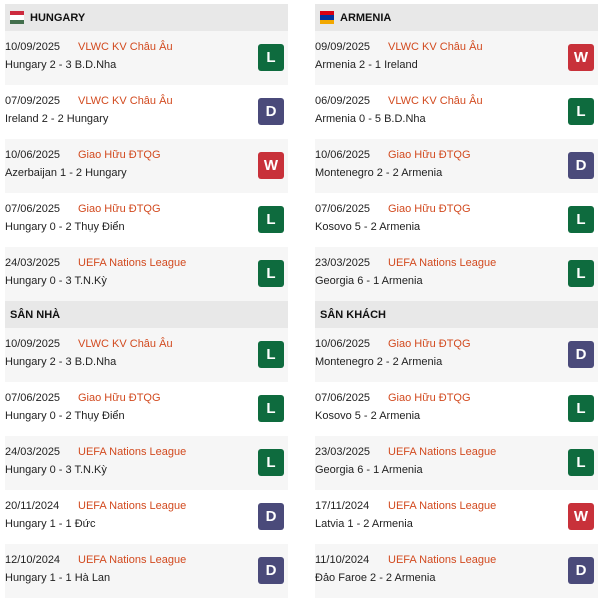 The height and width of the screenshot is (598, 600). I want to click on section-header: HUNGARY, so click(146, 17).